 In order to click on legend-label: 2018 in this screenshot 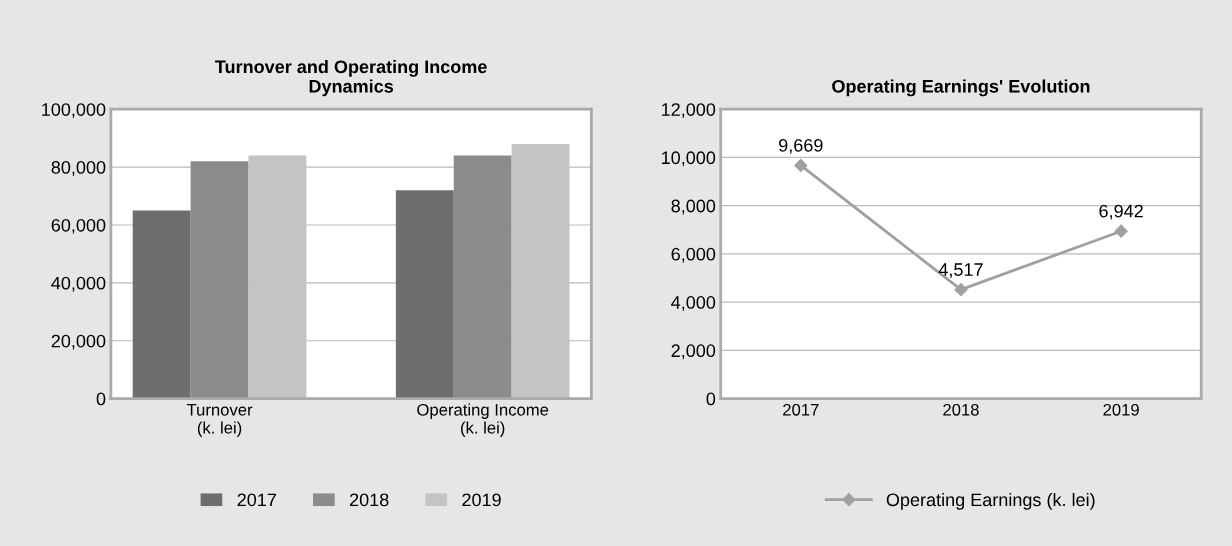, I will do `click(369, 500)`.